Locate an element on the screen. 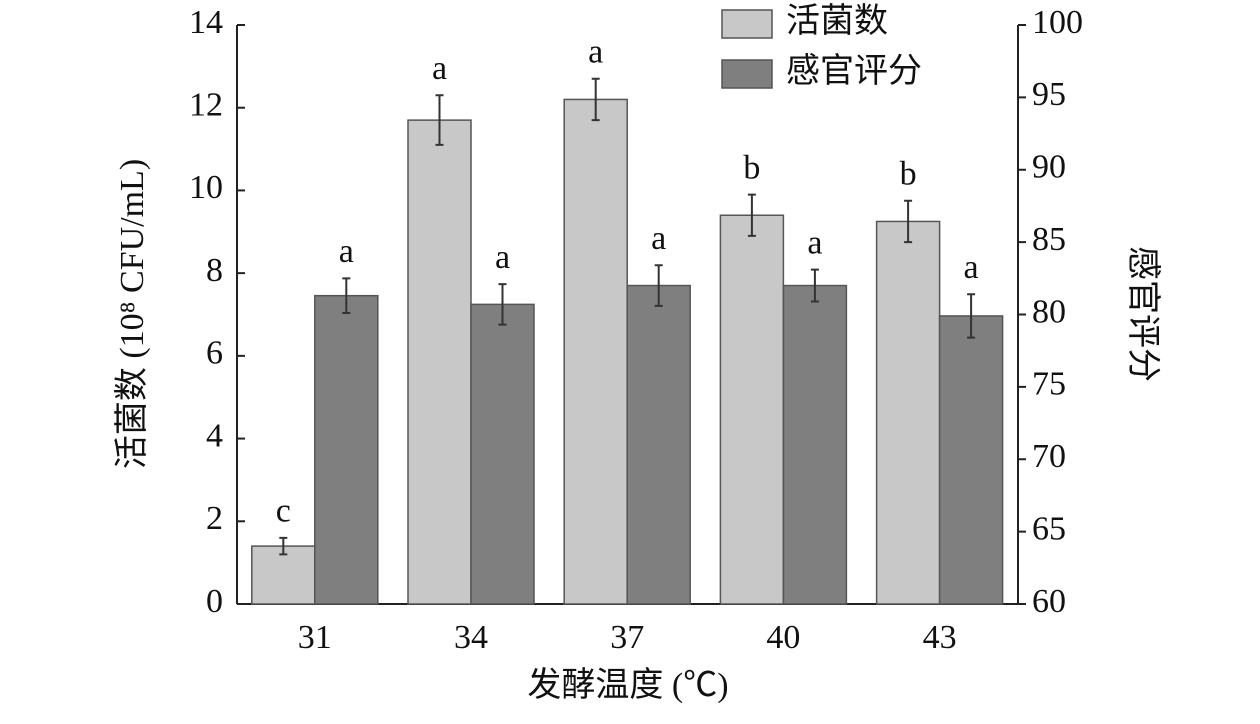 The width and height of the screenshot is (1260, 724). x-tick-label: 34 is located at coordinates (471, 637).